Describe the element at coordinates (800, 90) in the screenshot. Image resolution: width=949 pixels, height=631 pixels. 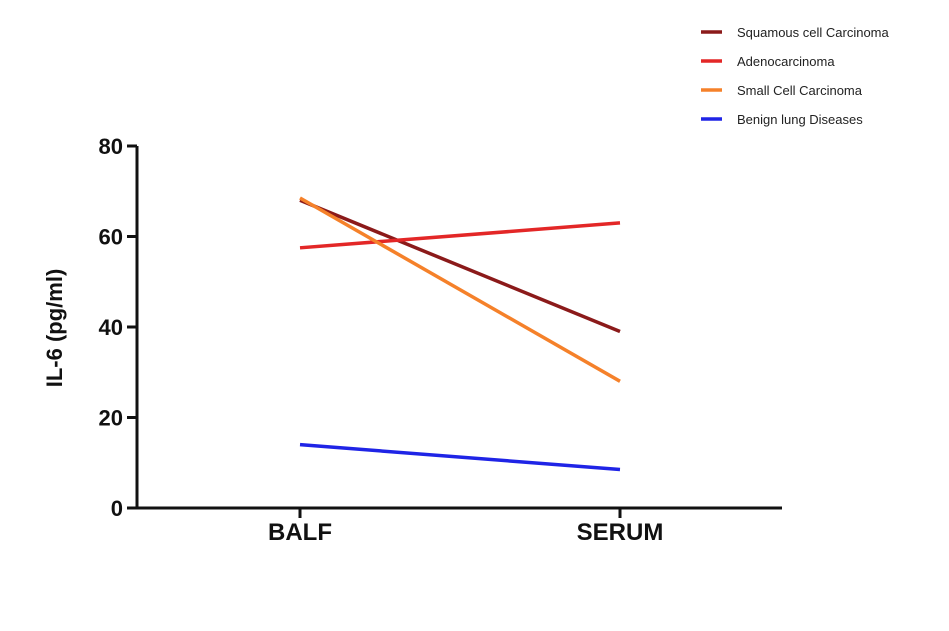
I see `legend-label: Small Cell Carcinoma` at that location.